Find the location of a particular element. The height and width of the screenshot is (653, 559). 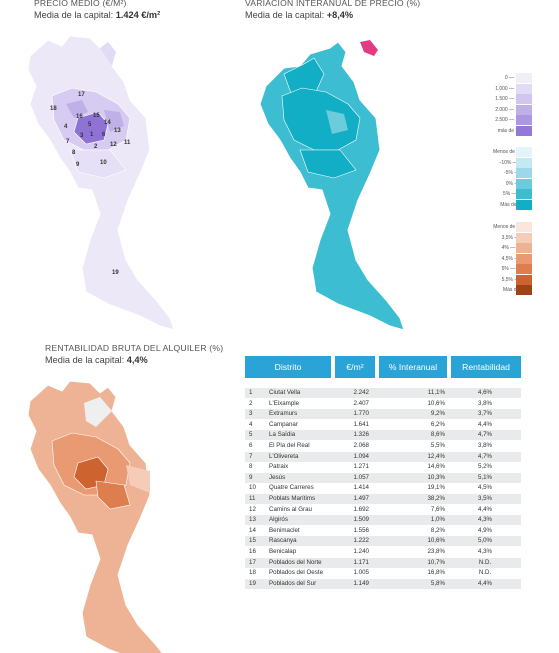

legend-label: 4% — 4,5% is located at coordinates (514, 248).